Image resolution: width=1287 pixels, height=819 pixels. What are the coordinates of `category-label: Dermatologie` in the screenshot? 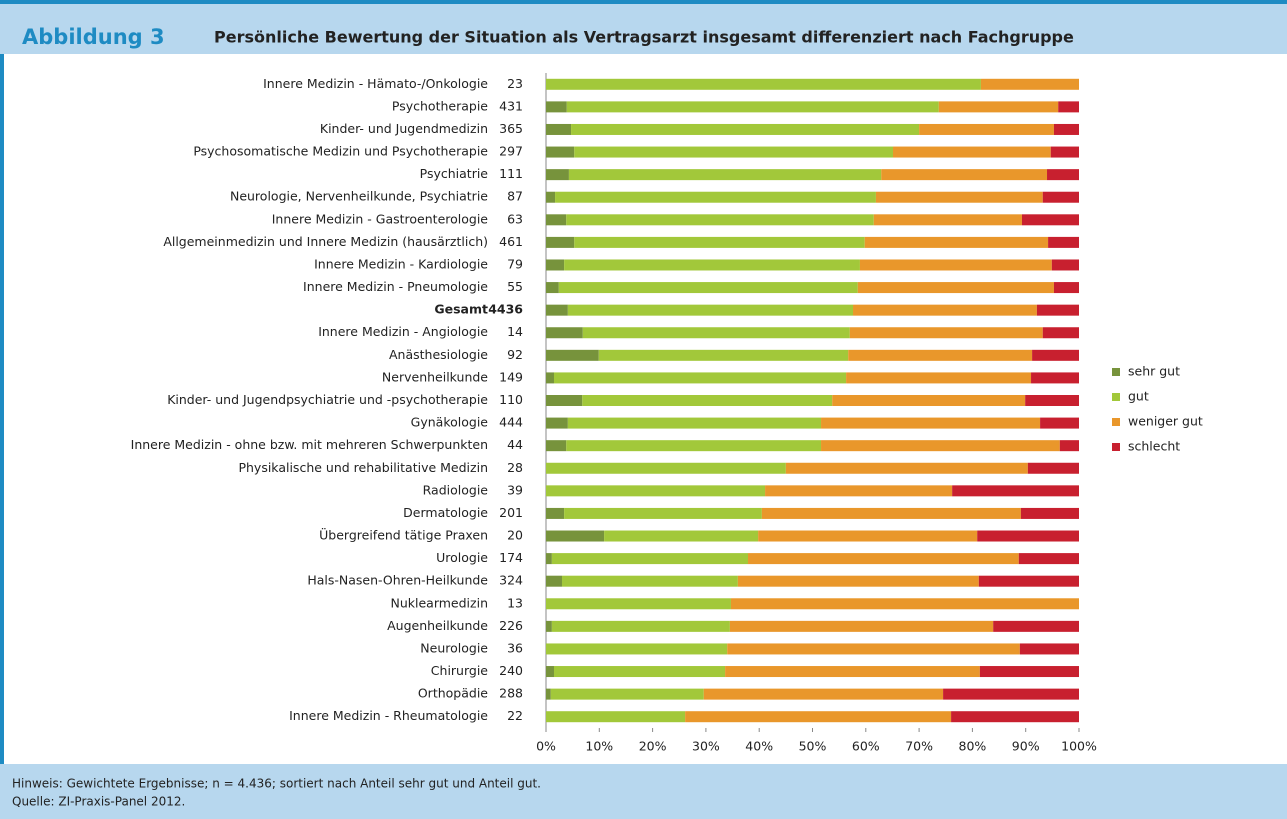 It's located at (445, 512).